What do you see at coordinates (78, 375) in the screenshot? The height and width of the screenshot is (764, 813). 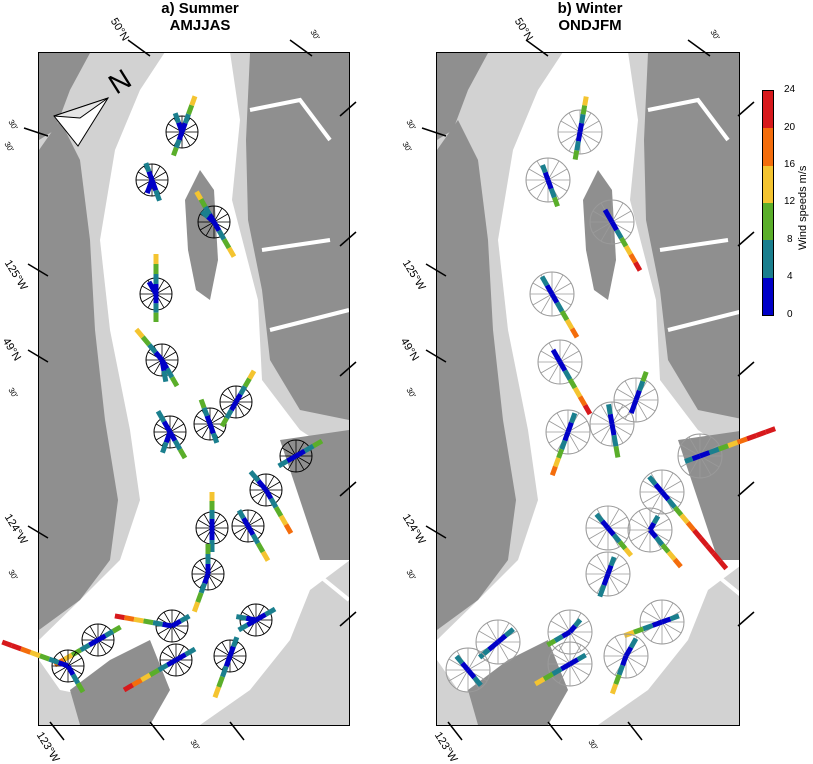 I see `summer-vancouver-island` at bounding box center [78, 375].